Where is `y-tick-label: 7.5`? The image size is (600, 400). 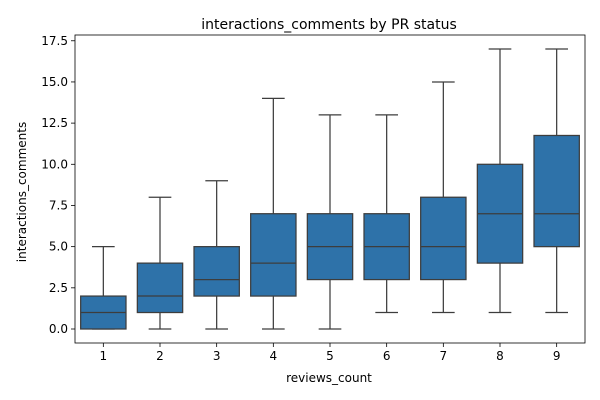 y-tick-label: 7.5 is located at coordinates (58, 205).